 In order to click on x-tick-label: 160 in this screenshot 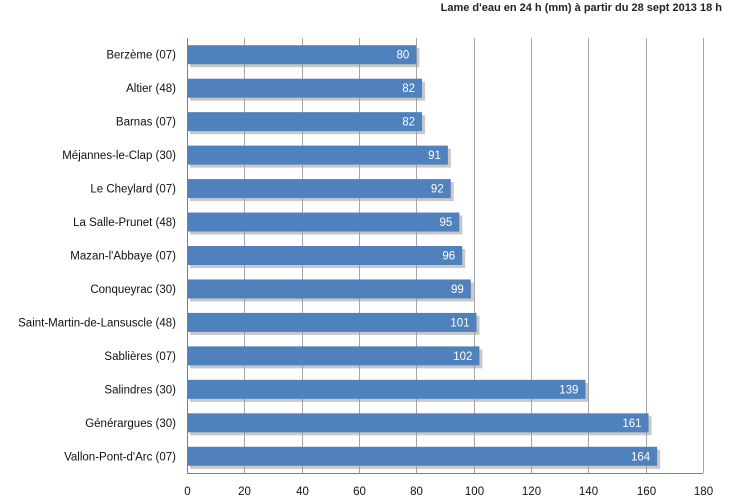, I will do `click(646, 492)`.